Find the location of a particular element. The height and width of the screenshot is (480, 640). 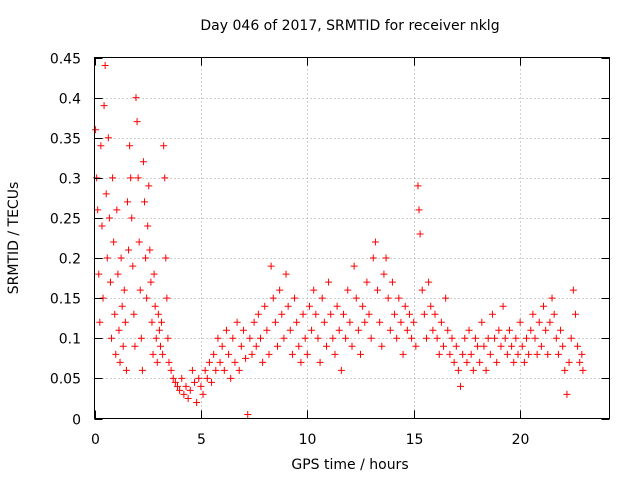

x-tick-label: 15 is located at coordinates (415, 440).